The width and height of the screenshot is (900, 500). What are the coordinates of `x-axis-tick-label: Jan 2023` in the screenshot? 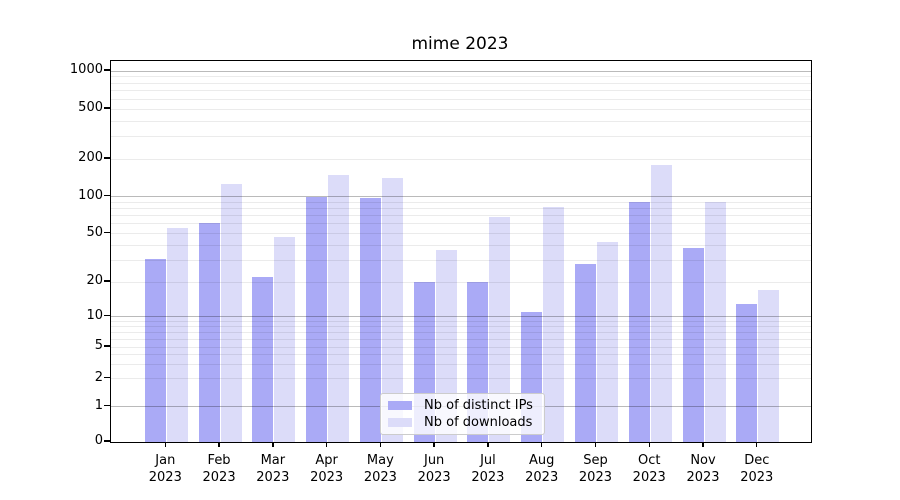 It's located at (165, 469).